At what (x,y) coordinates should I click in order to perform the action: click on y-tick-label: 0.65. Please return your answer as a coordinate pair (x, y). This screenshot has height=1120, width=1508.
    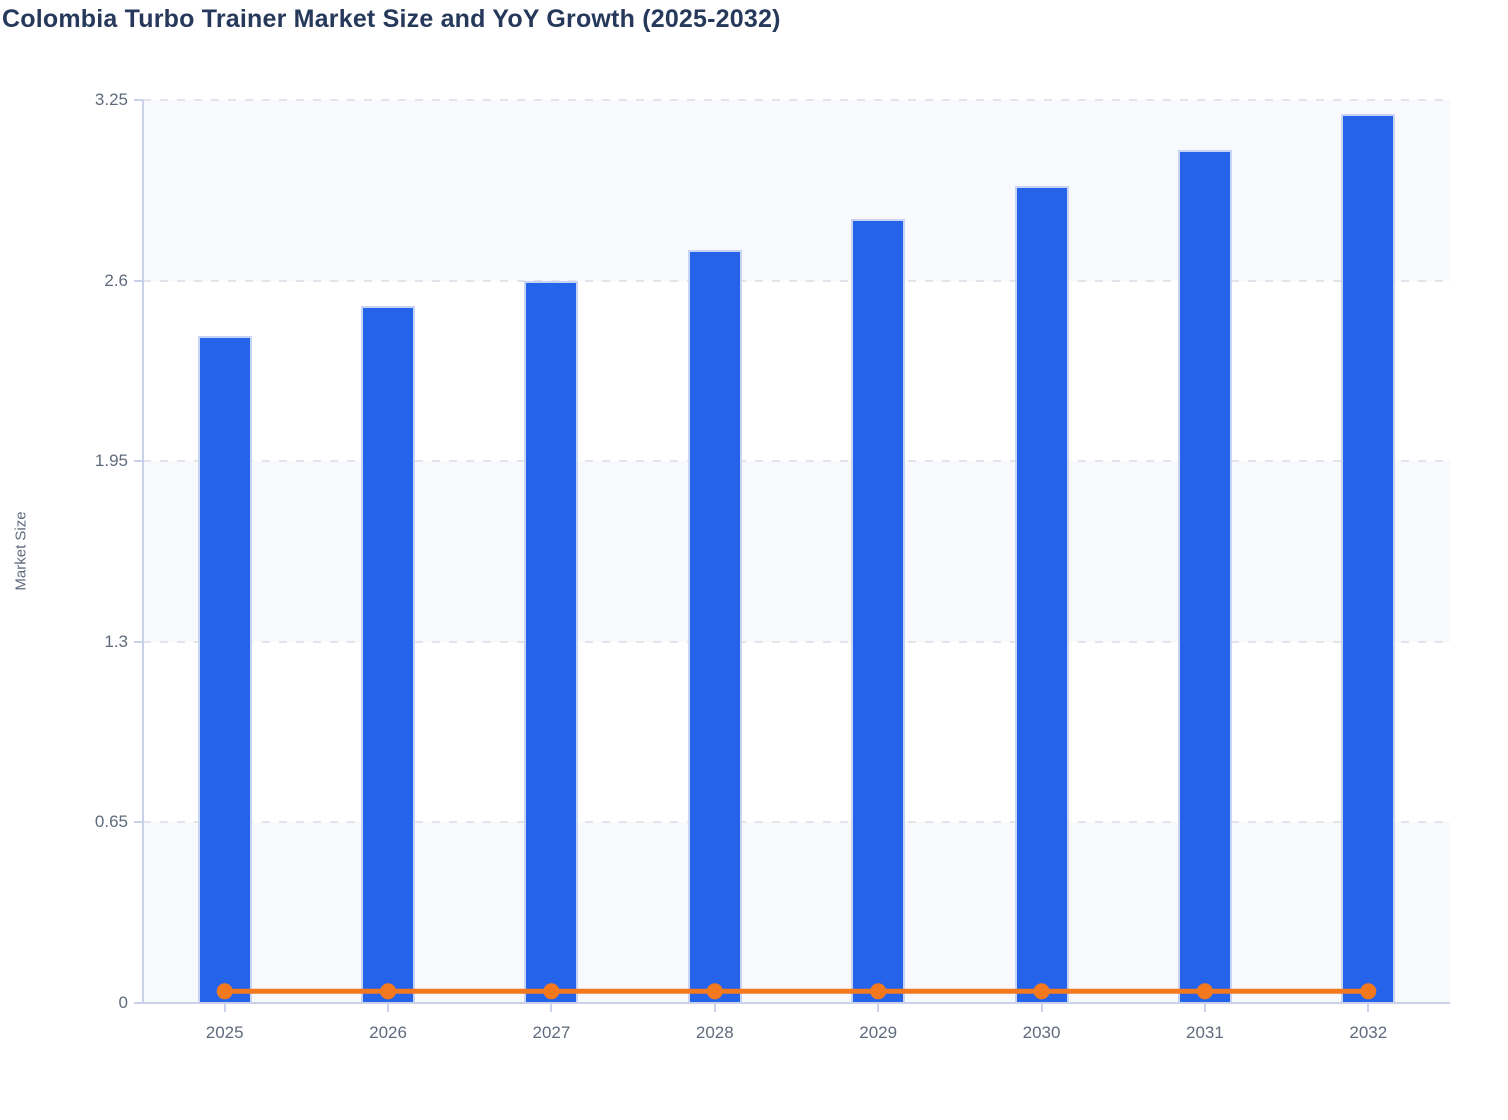
    Looking at the image, I should click on (111, 822).